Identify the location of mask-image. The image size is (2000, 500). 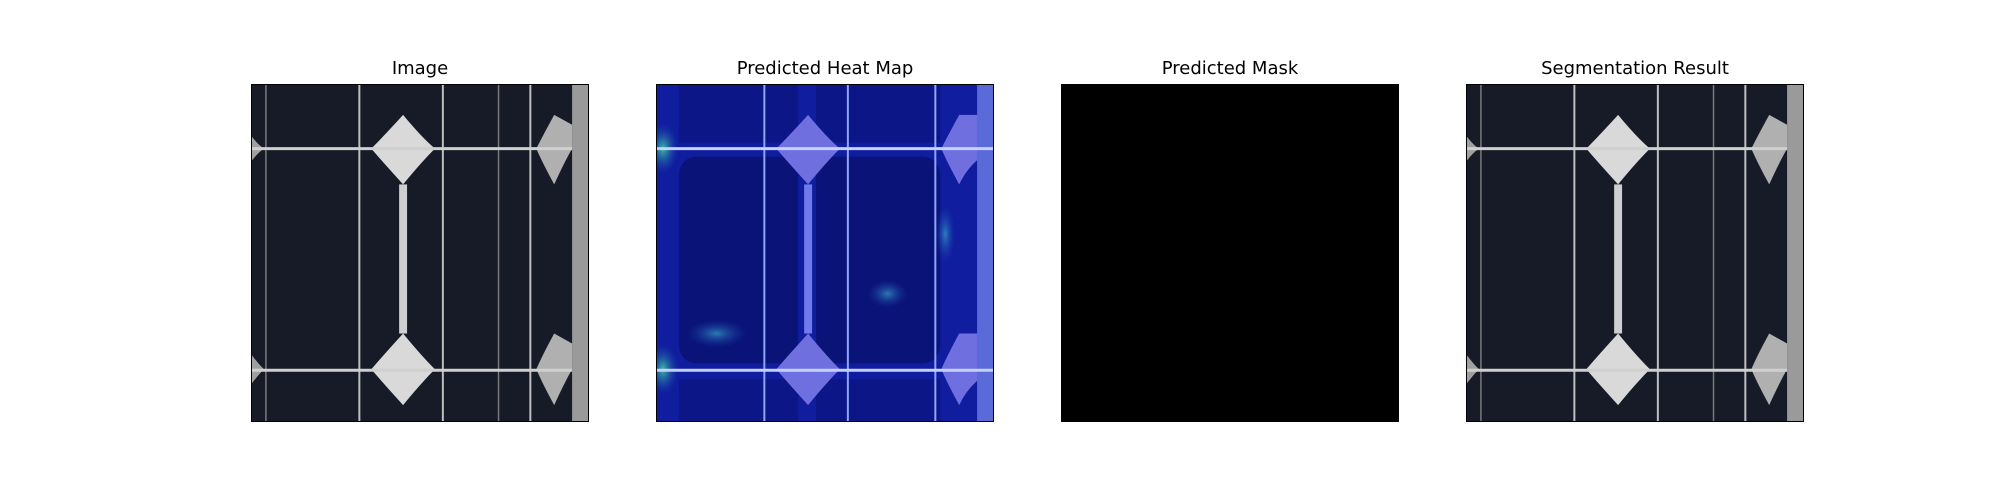
(1230, 253).